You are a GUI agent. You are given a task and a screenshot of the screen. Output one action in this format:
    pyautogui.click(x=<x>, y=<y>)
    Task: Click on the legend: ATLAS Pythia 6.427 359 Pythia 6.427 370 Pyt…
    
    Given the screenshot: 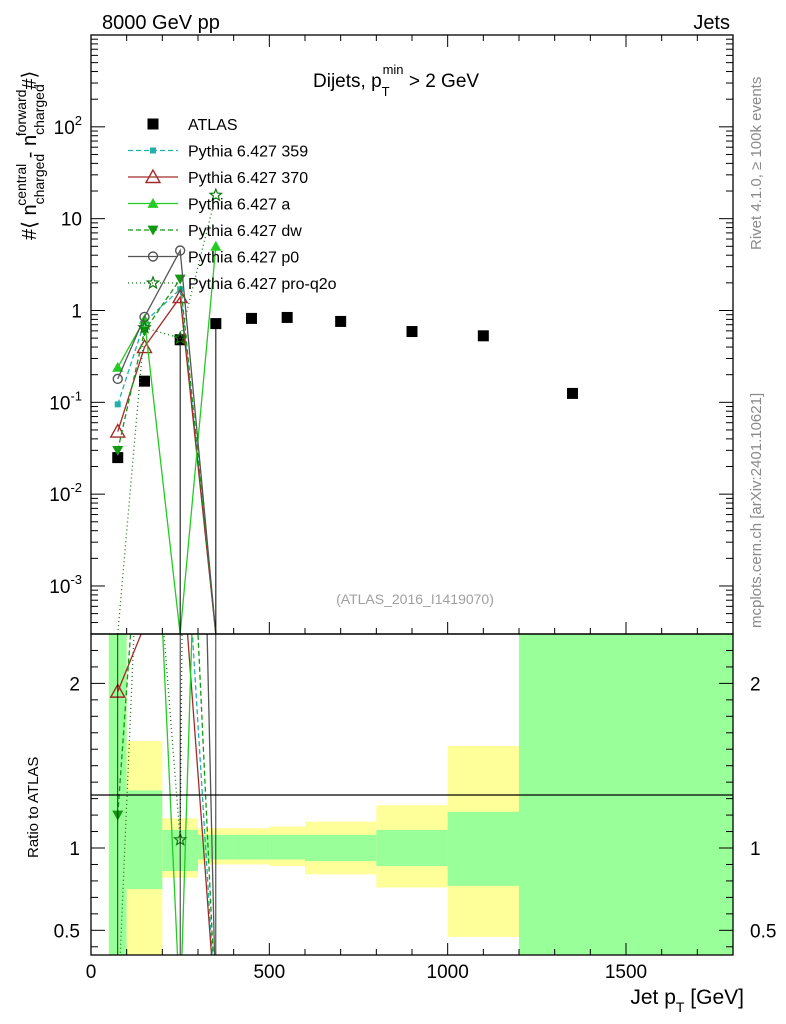 What is the action you would take?
    pyautogui.click(x=232, y=205)
    